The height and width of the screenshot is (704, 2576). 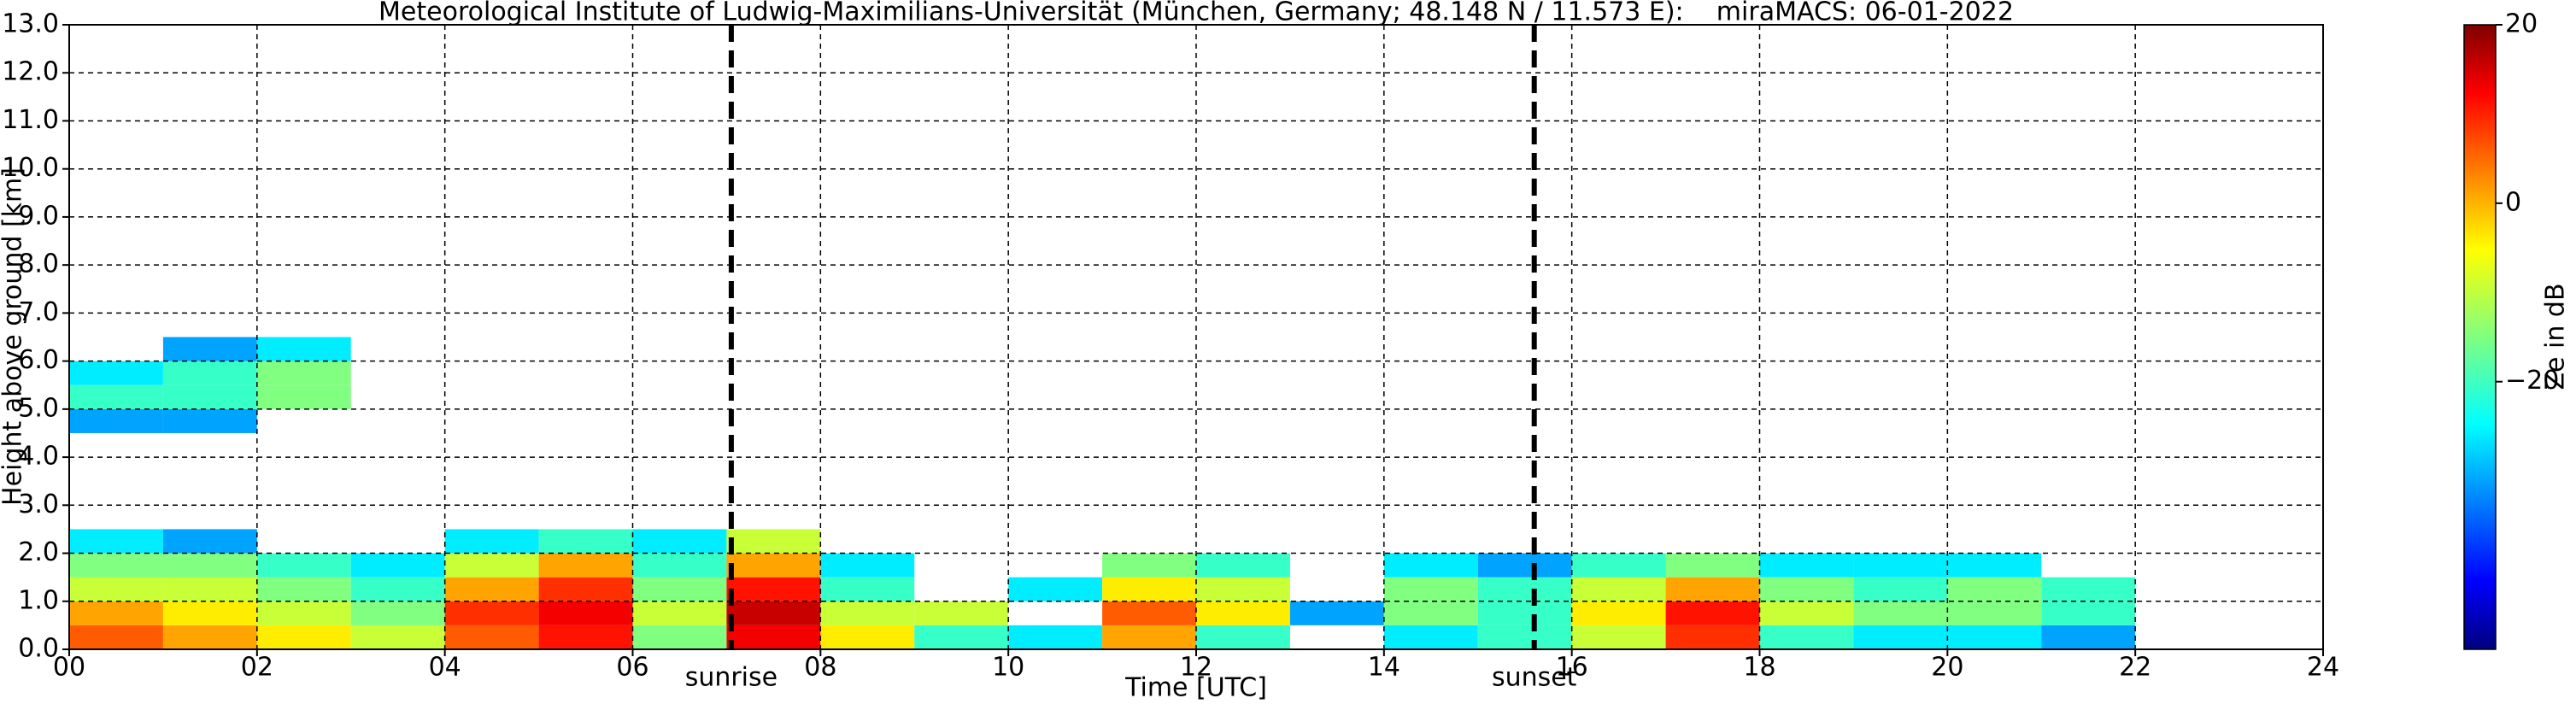 What do you see at coordinates (38, 360) in the screenshot?
I see `y-tick-label: 6.0` at bounding box center [38, 360].